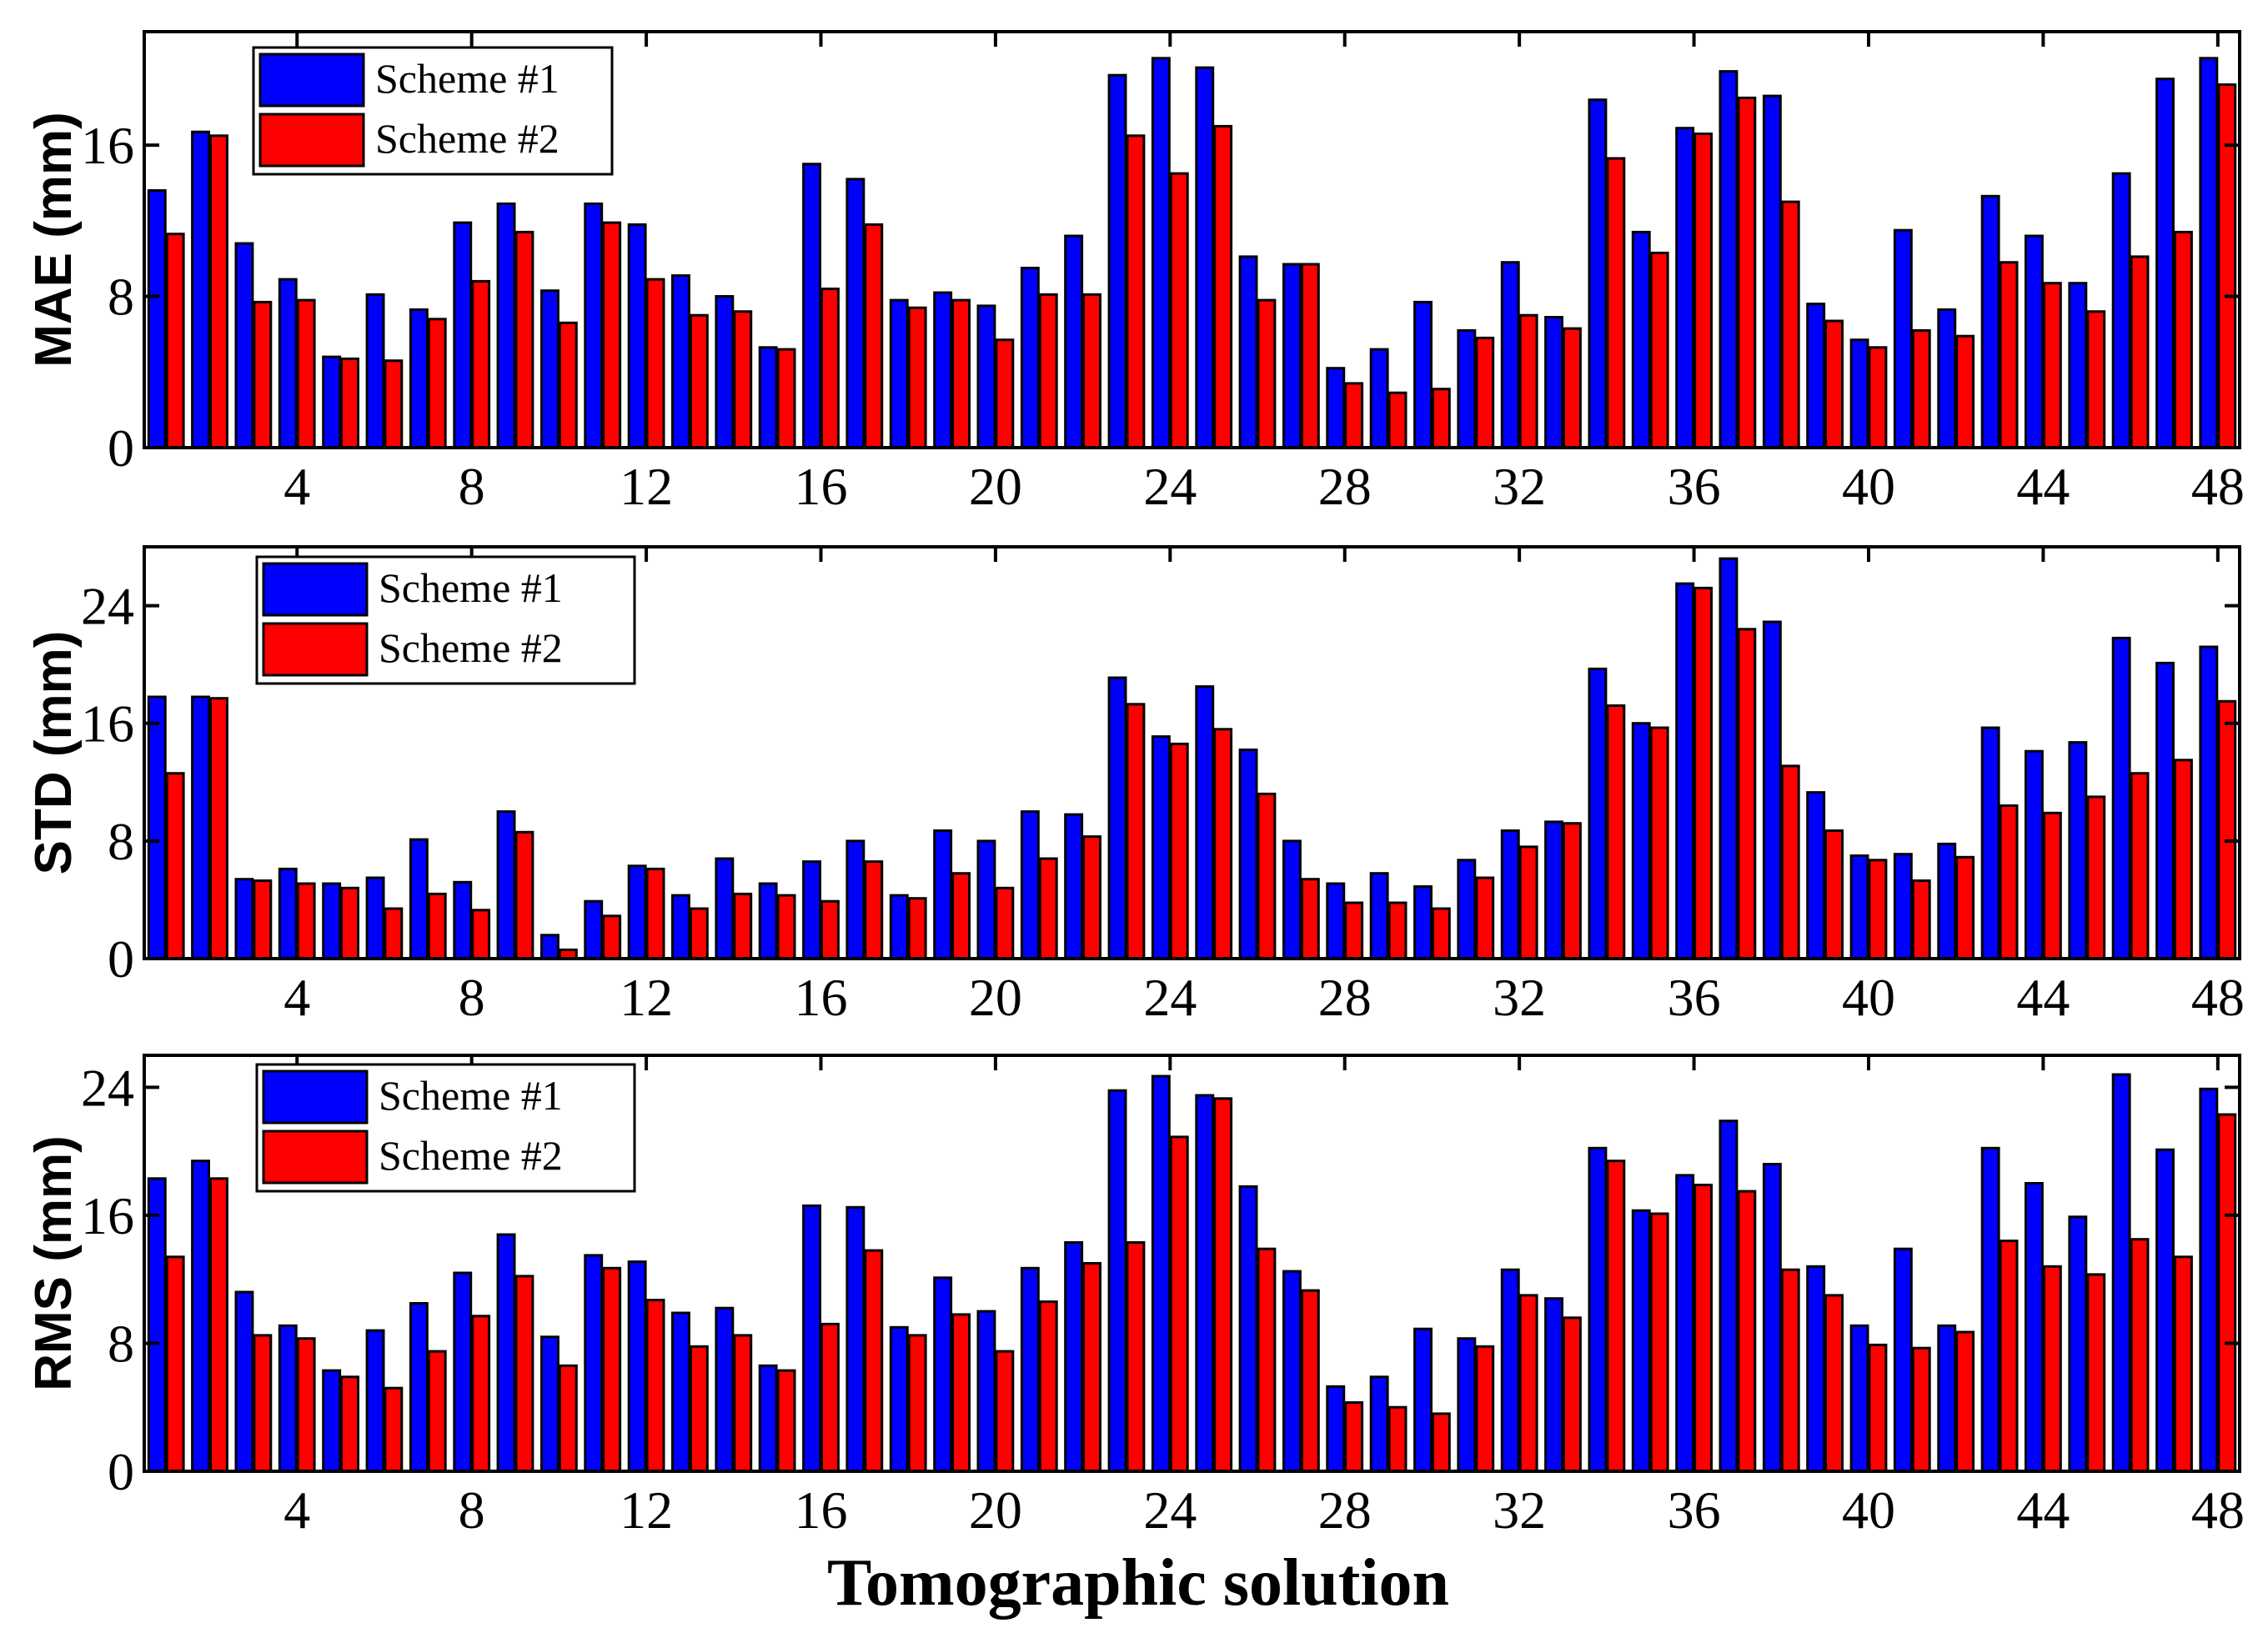 The width and height of the screenshot is (2268, 1643). I want to click on bar-series1-x45, so click(2078, 850).